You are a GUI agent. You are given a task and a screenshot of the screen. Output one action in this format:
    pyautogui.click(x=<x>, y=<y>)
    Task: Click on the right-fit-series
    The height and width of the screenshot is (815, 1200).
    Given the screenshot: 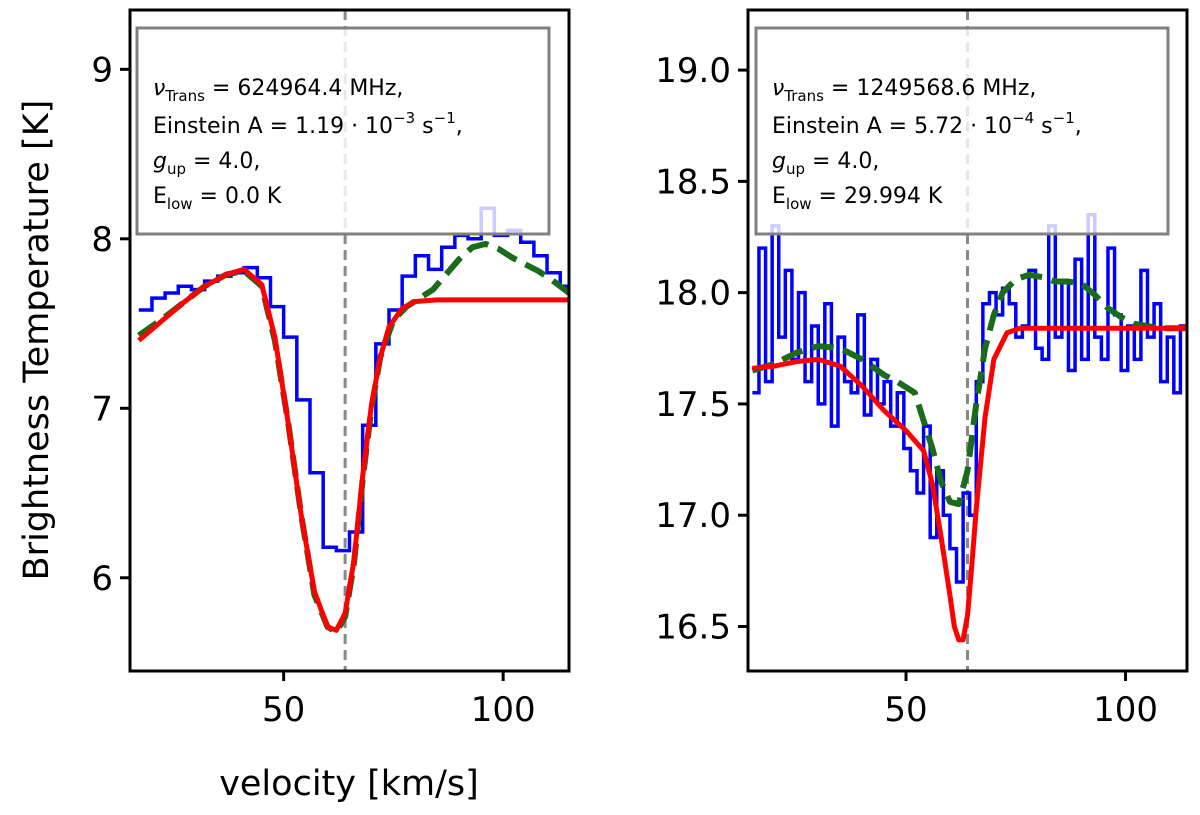 What is the action you would take?
    pyautogui.click(x=969, y=389)
    